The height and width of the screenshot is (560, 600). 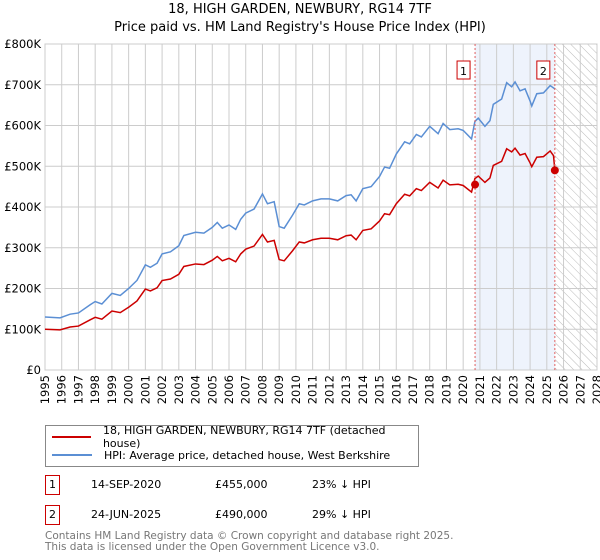 What do you see at coordinates (341, 484) in the screenshot?
I see `sale-delta: 23% ↓ HPI` at bounding box center [341, 484].